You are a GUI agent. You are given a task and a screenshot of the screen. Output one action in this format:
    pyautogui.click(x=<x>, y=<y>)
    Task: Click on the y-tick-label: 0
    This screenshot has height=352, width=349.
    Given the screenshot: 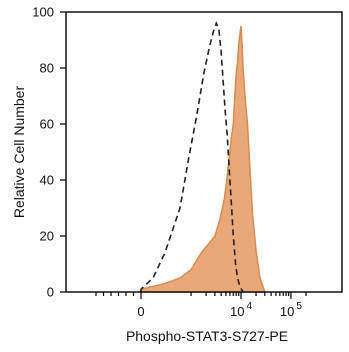 What is the action you would take?
    pyautogui.click(x=50, y=292)
    